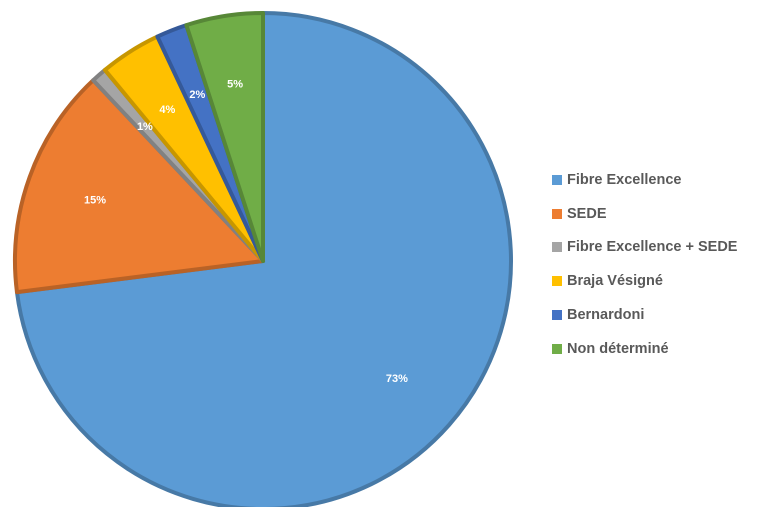  Describe the element at coordinates (95, 200) in the screenshot. I see `data-label-sede: 15%` at that location.